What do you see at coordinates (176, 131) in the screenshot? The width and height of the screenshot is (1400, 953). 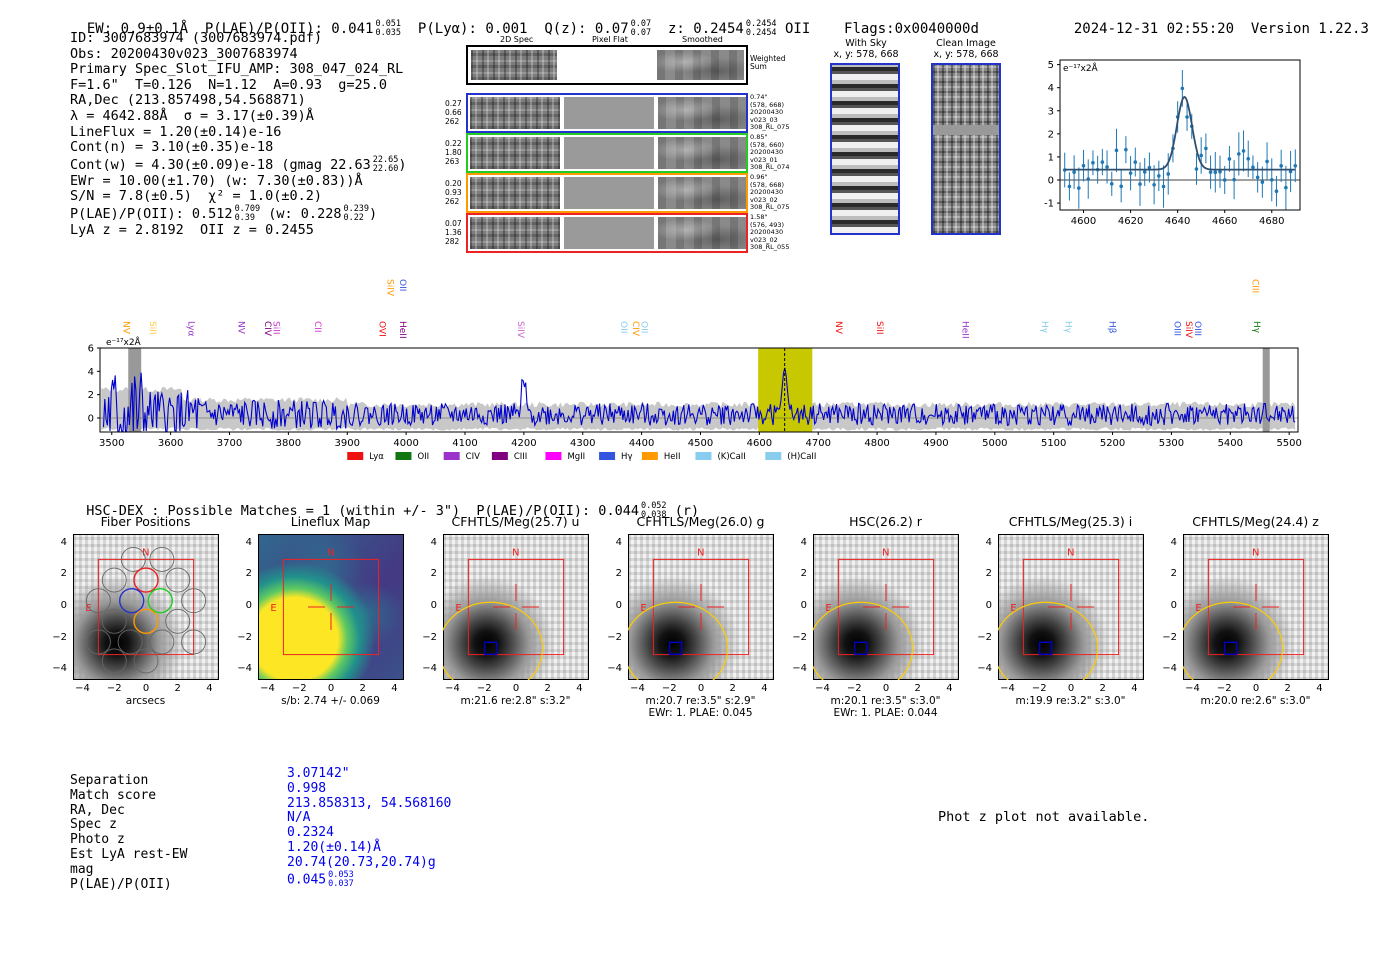 I see `info-lineflux: LineFlux = 1.20(±0.14)e-16` at bounding box center [176, 131].